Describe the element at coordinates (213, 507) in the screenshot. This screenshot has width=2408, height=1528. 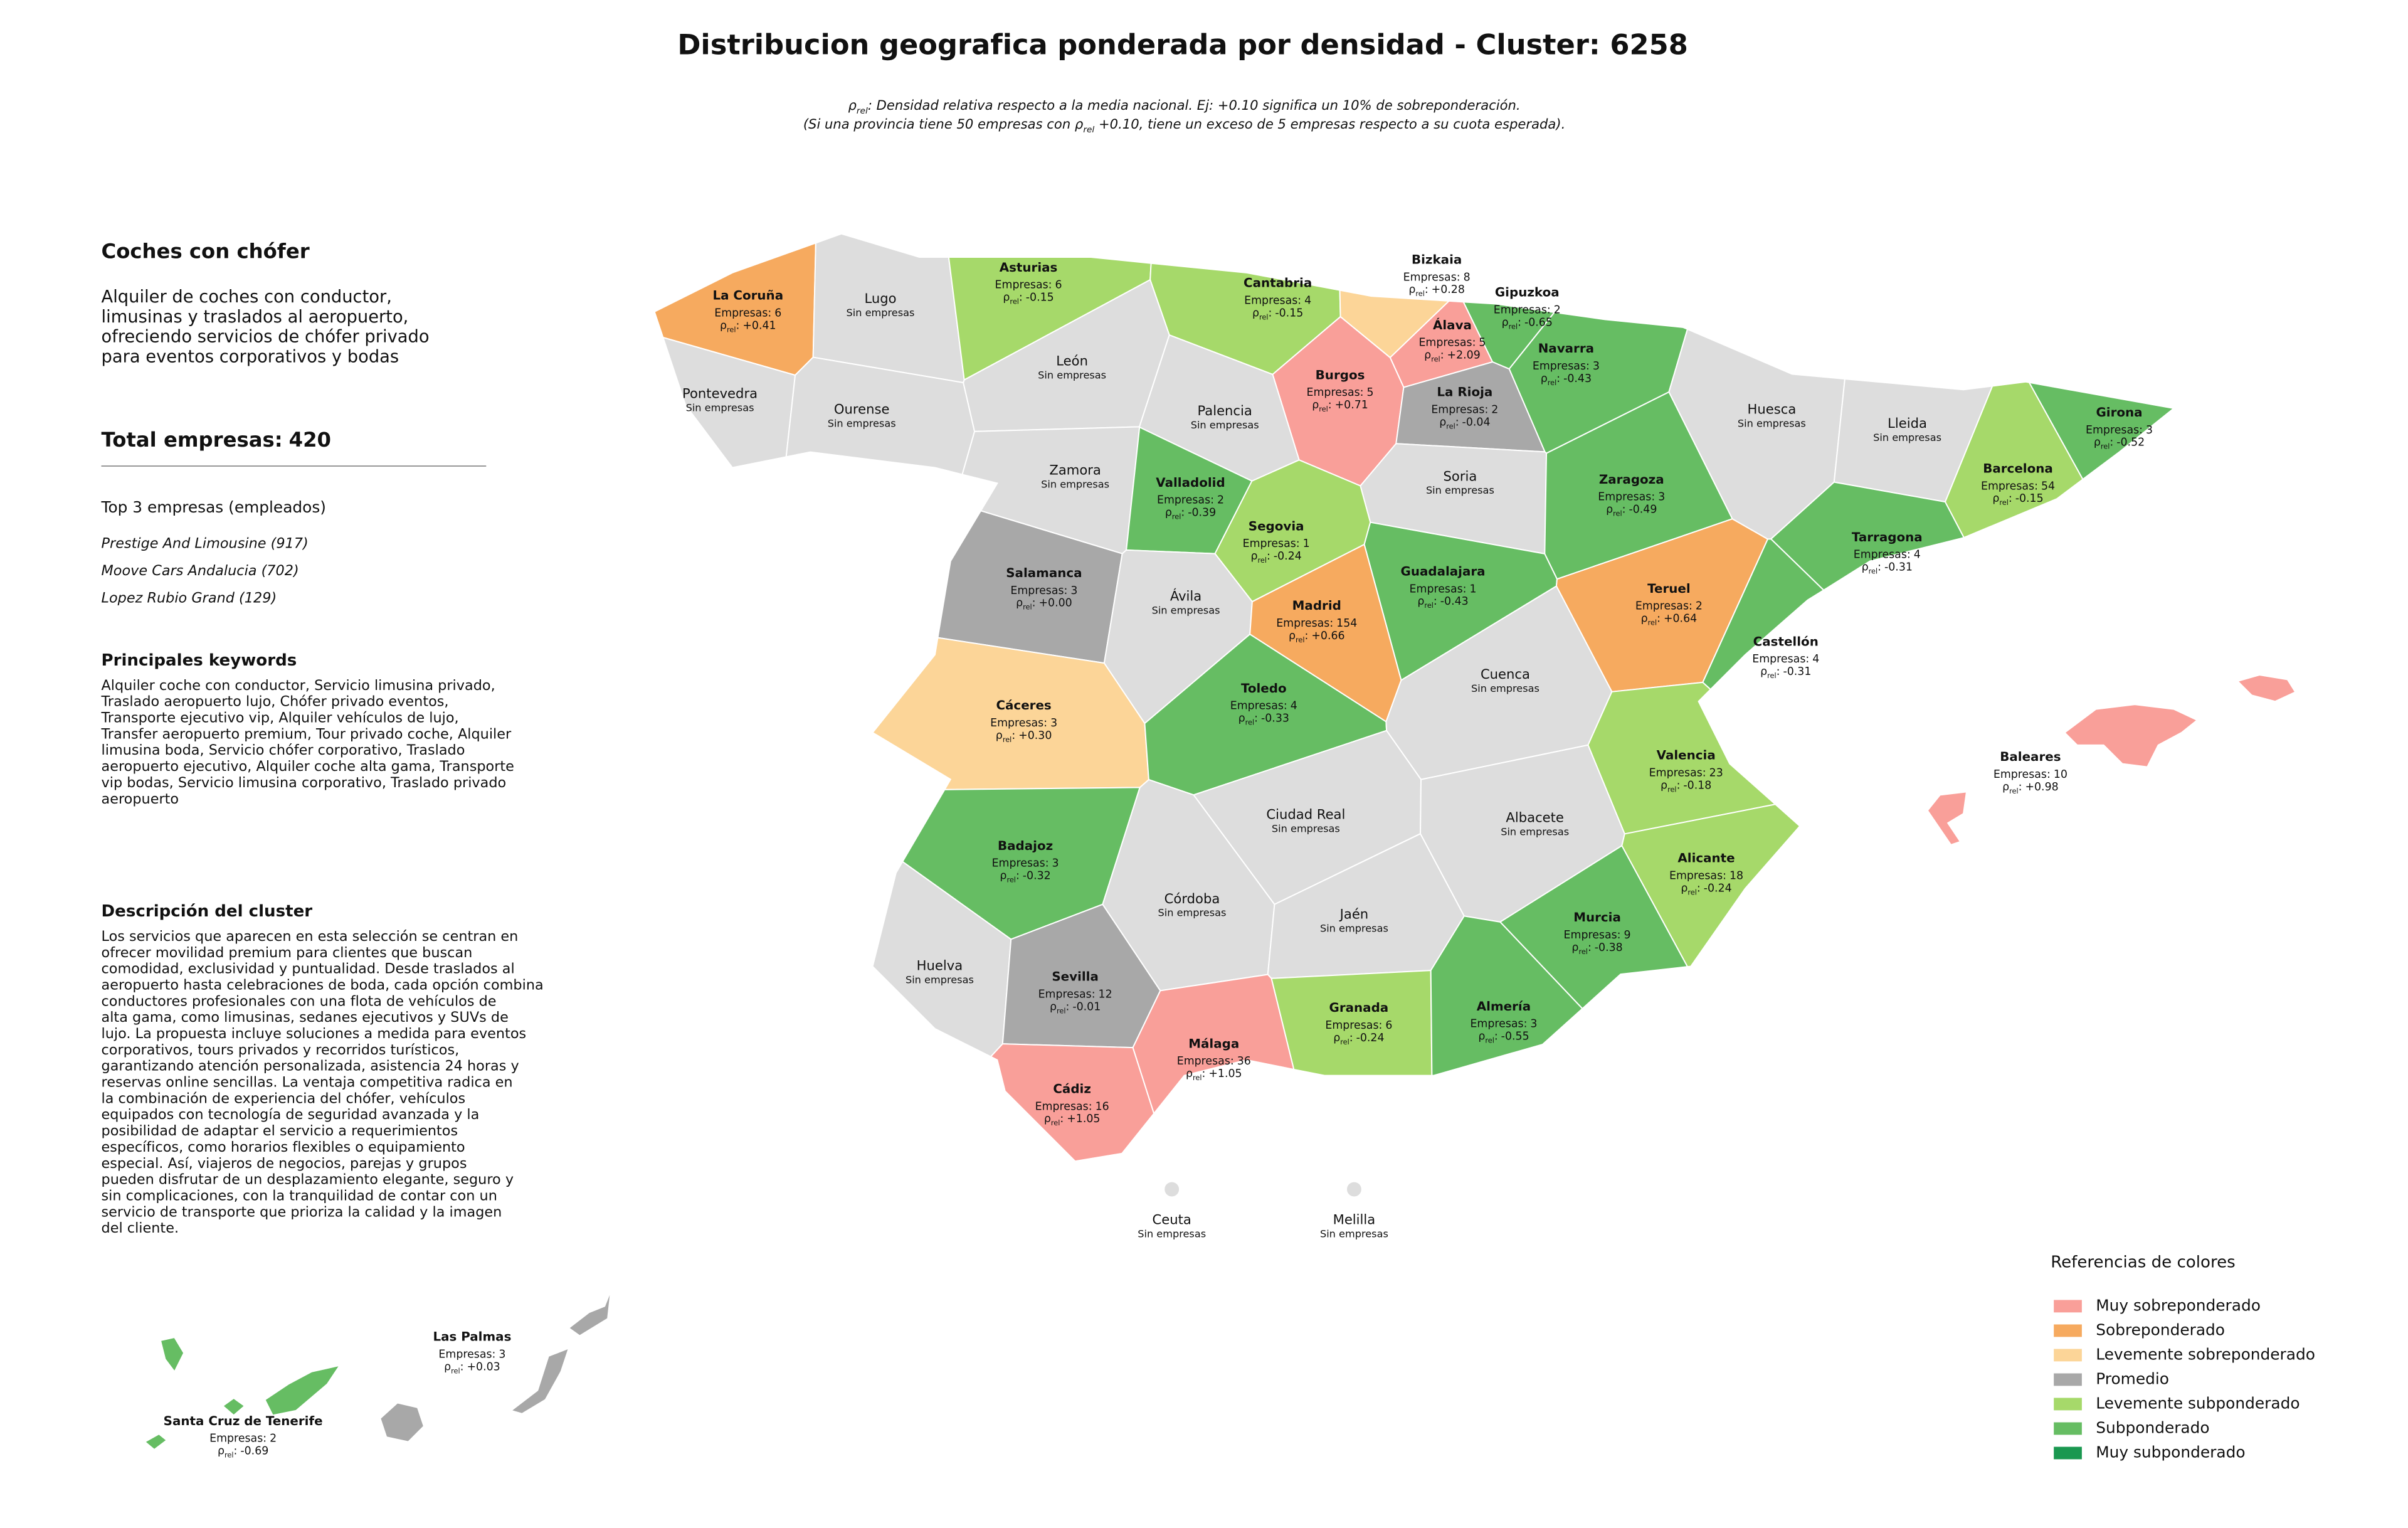
I see `top-title: Top 3 empresas (empleados)` at that location.